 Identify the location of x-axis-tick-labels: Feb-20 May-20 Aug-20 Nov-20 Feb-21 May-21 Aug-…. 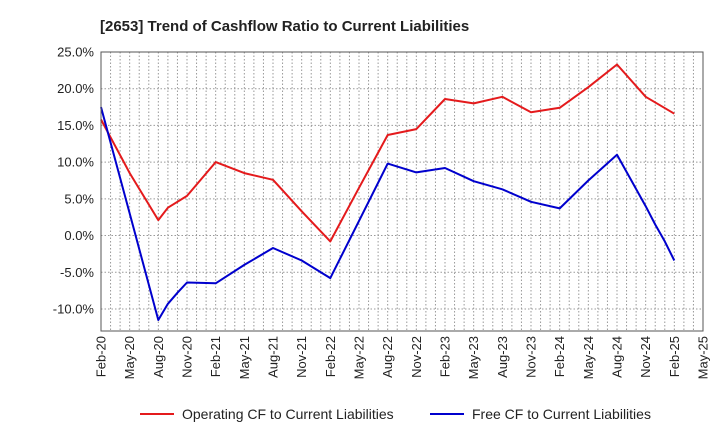
(402, 357).